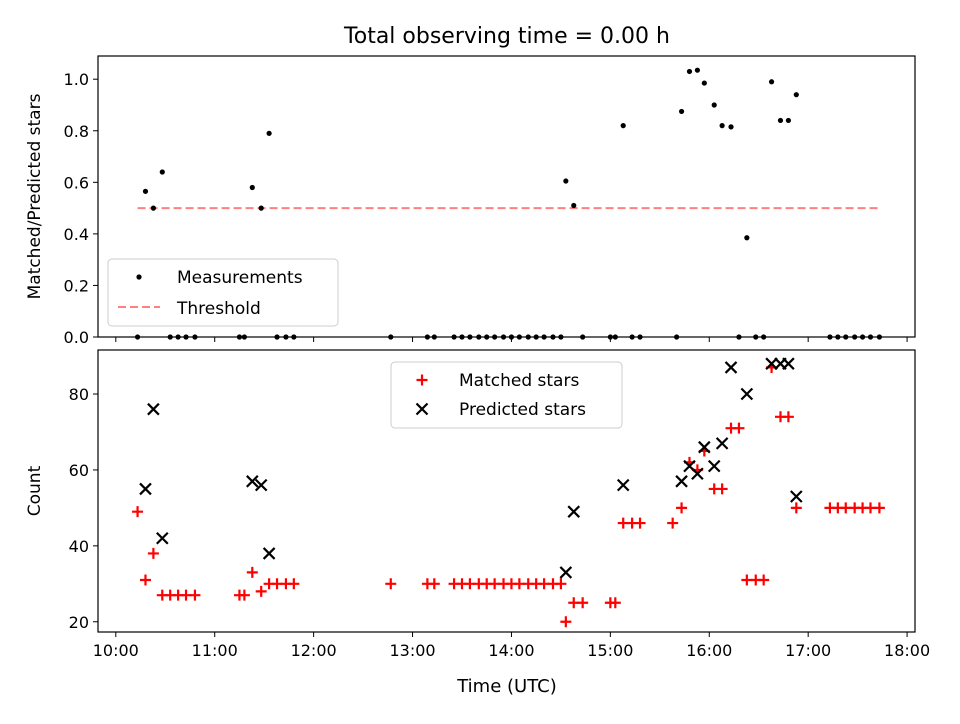 The height and width of the screenshot is (724, 960). I want to click on y-tick-label: 0.6, so click(76, 182).